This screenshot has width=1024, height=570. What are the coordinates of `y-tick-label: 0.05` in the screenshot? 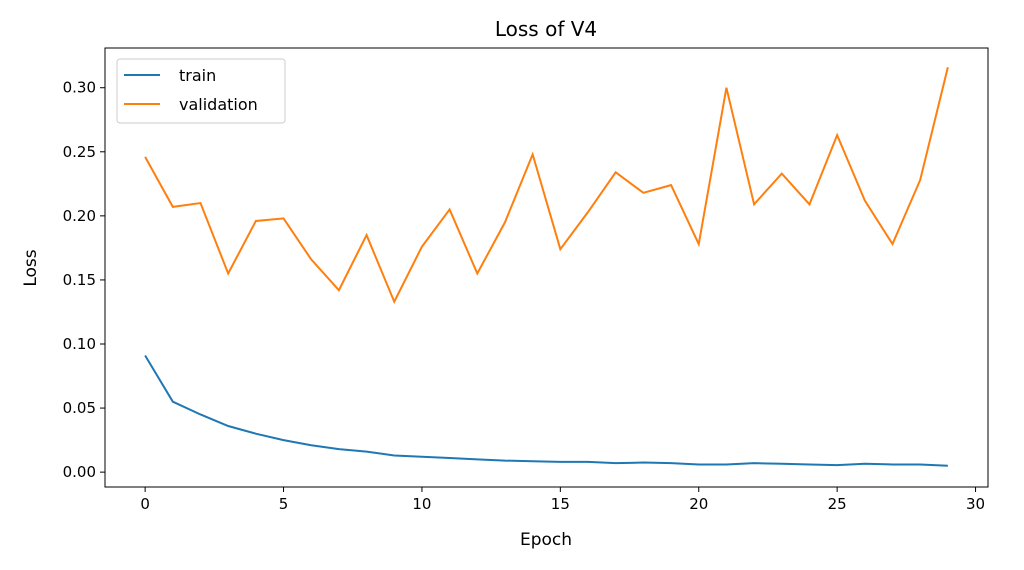 It's located at (79, 408).